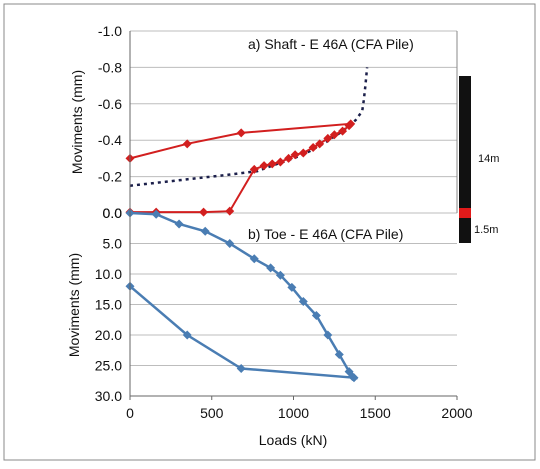 Image resolution: width=540 pixels, height=469 pixels. Describe the element at coordinates (110, 31) in the screenshot. I see `y-tick-label-a-0: -1.0` at that location.